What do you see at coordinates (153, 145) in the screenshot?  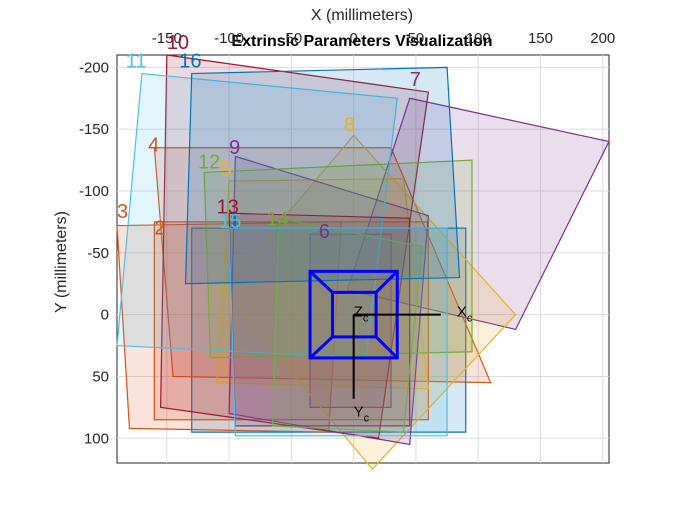 I see `board-label-4: 4` at bounding box center [153, 145].